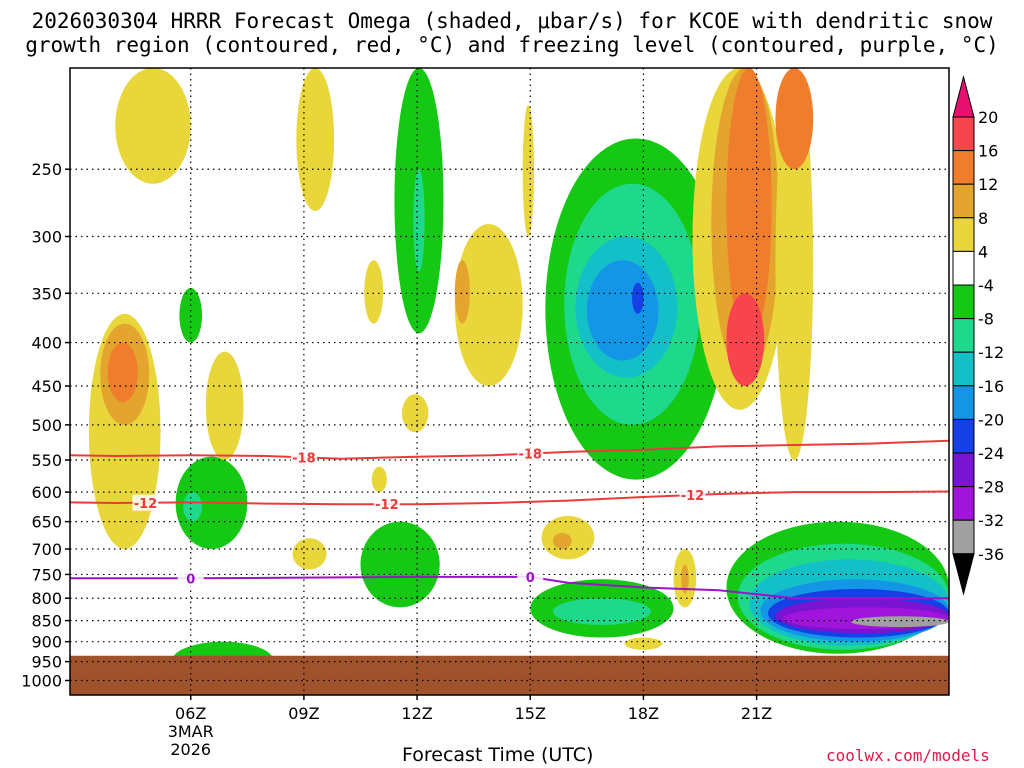 Image resolution: width=1024 pixels, height=768 pixels. I want to click on colorbar-tick-label: -12, so click(991, 352).